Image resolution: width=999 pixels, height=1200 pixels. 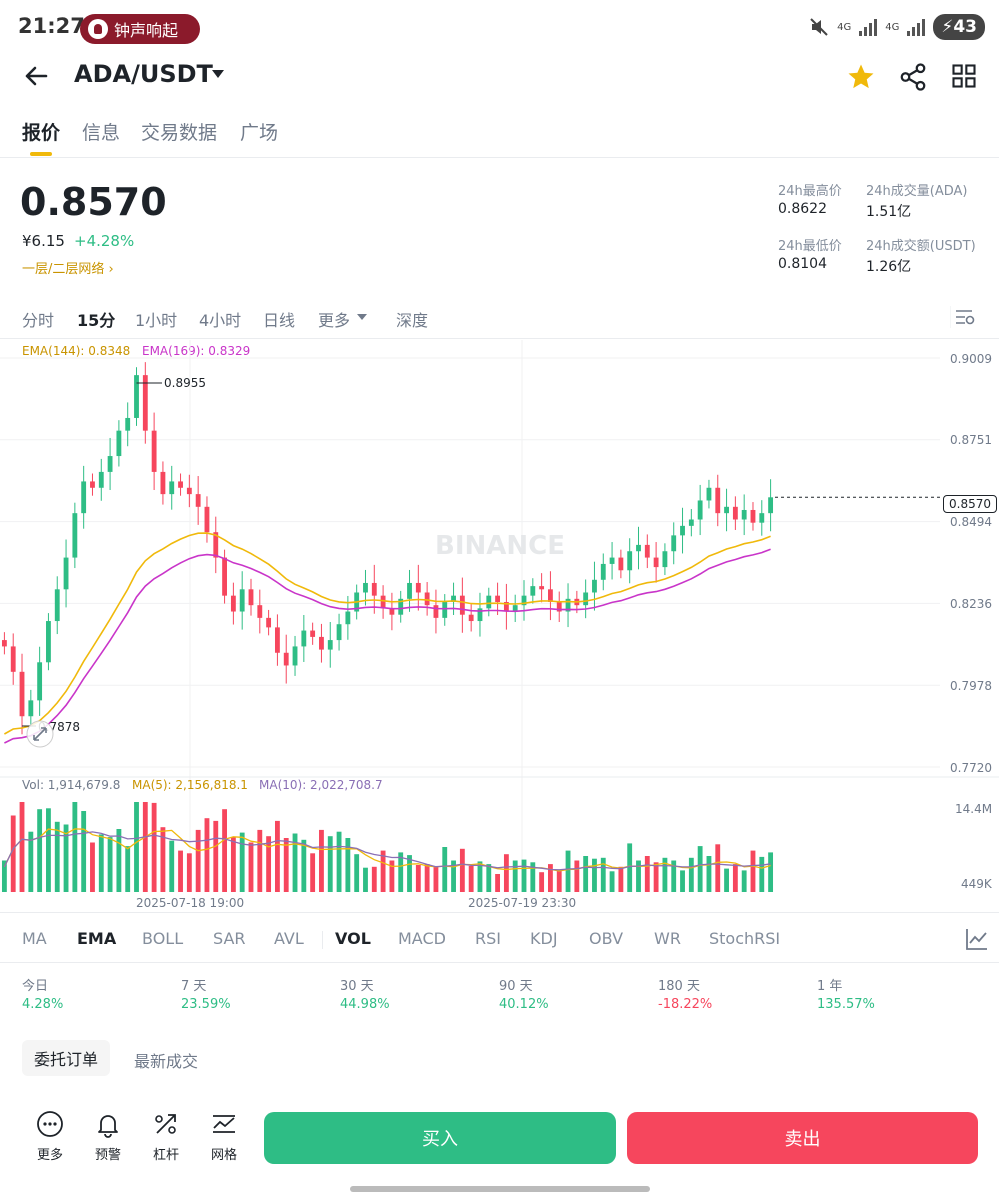 I want to click on price-axis-label: 0.7720, so click(x=971, y=768).